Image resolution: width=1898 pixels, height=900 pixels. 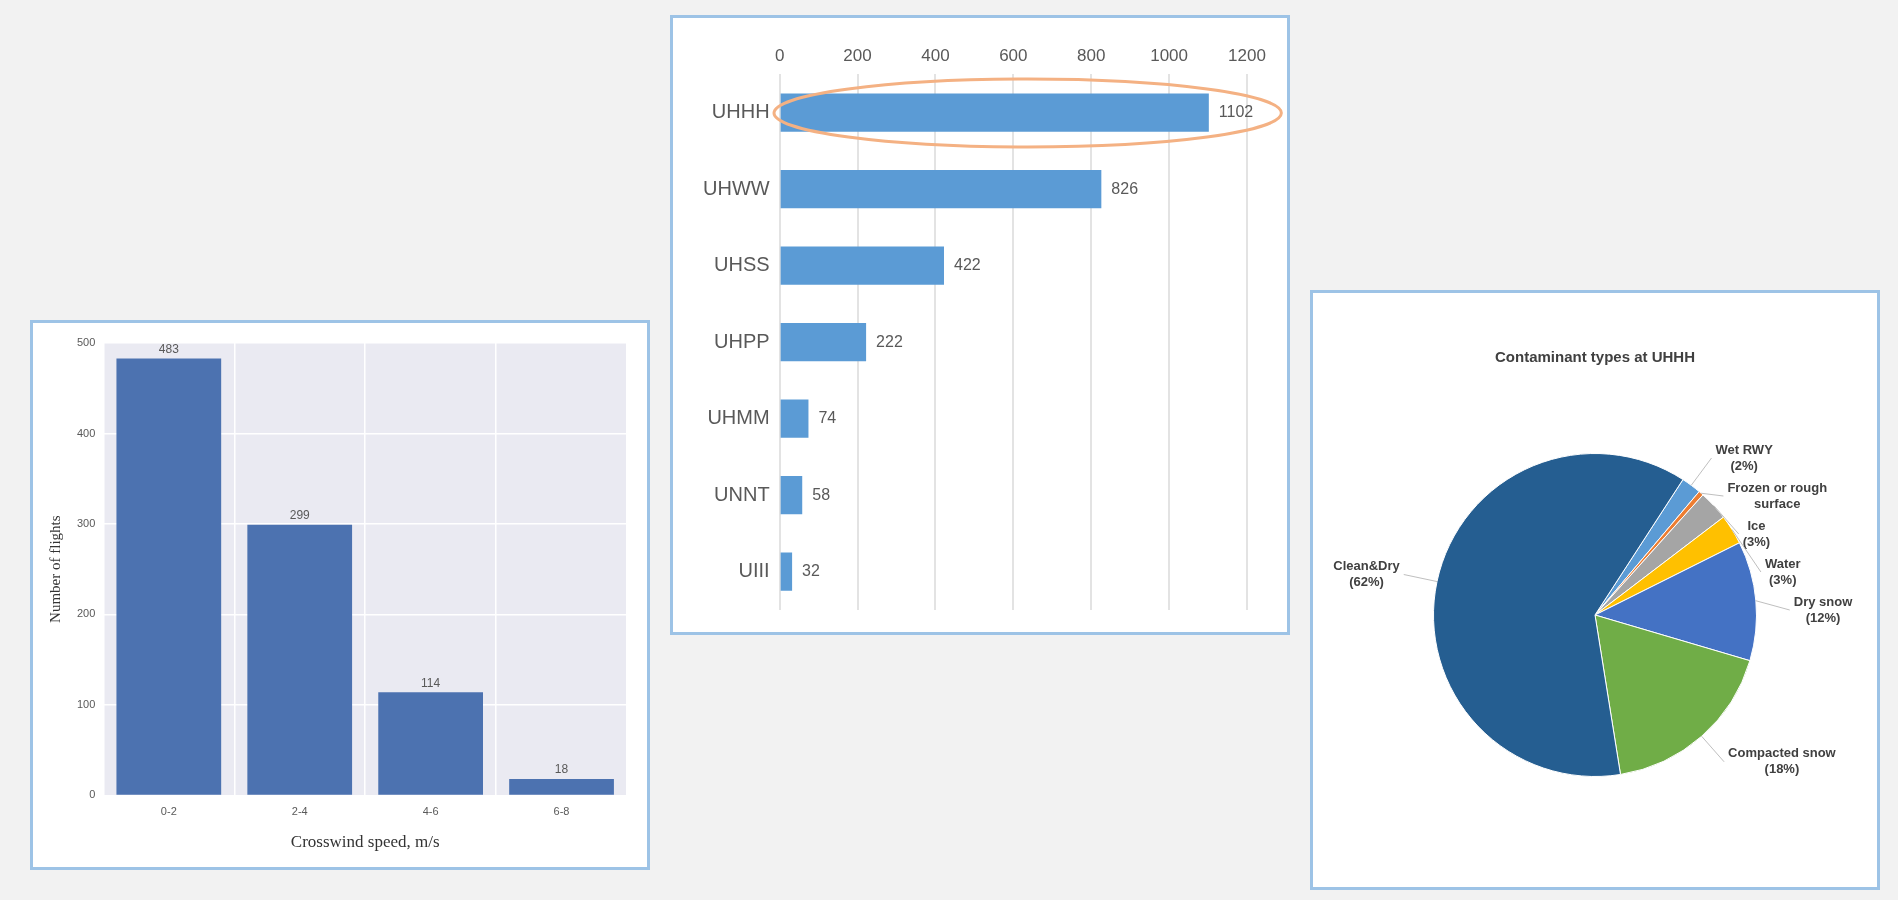 What do you see at coordinates (300, 515) in the screenshot?
I see `data-label: 299` at bounding box center [300, 515].